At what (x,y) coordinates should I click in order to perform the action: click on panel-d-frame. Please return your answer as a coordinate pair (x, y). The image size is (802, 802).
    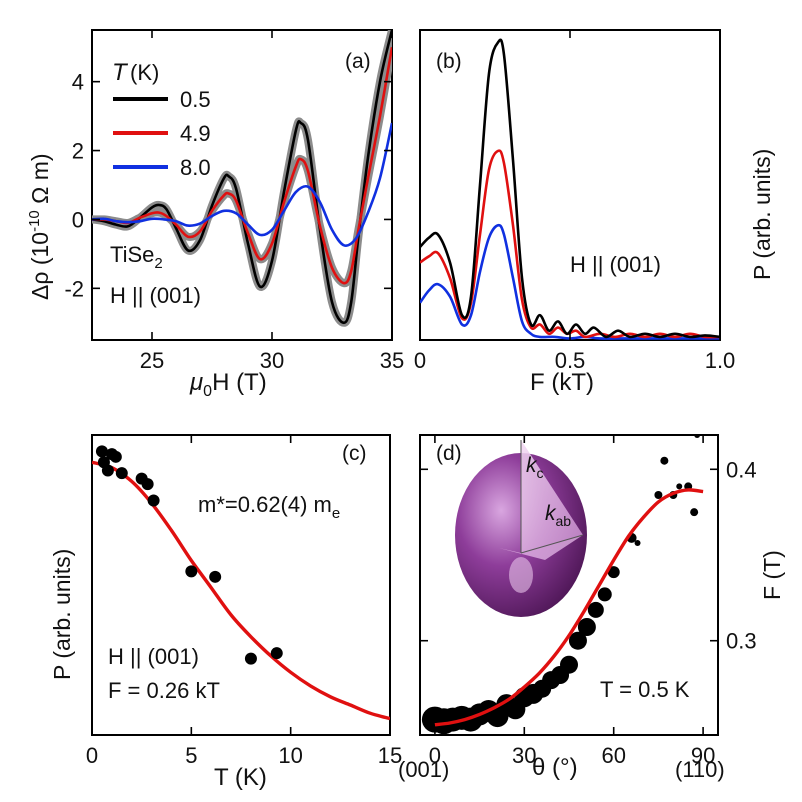
    Looking at the image, I should click on (569, 585).